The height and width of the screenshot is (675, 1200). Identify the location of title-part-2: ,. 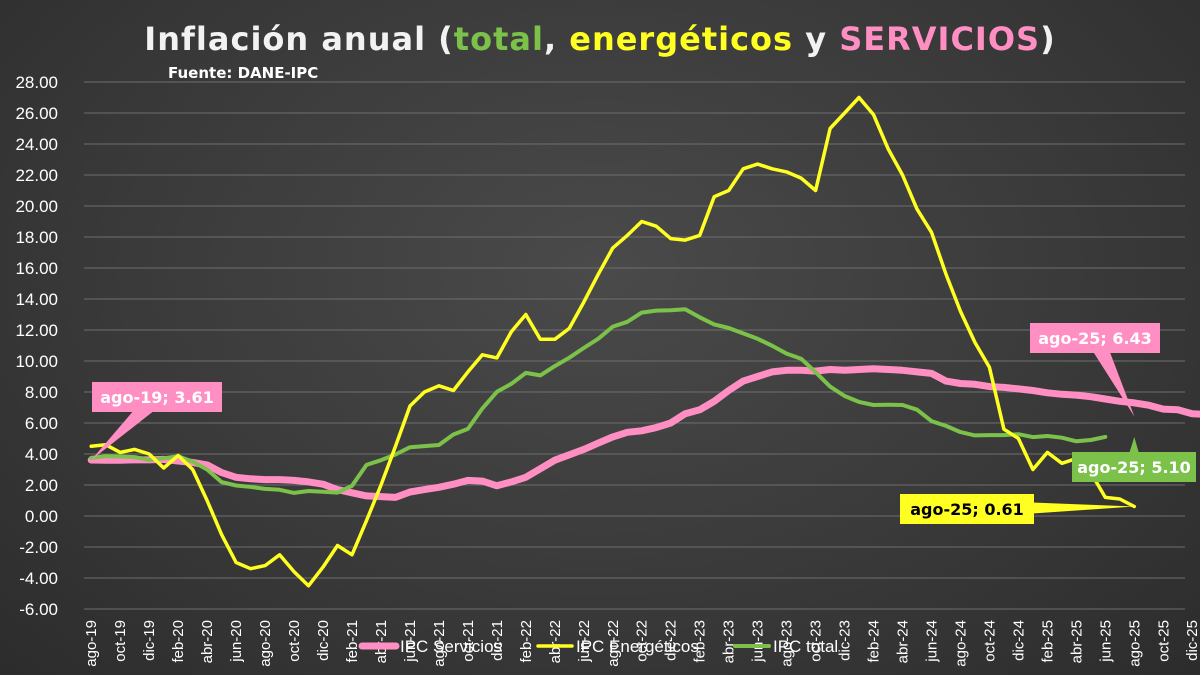
(556, 39).